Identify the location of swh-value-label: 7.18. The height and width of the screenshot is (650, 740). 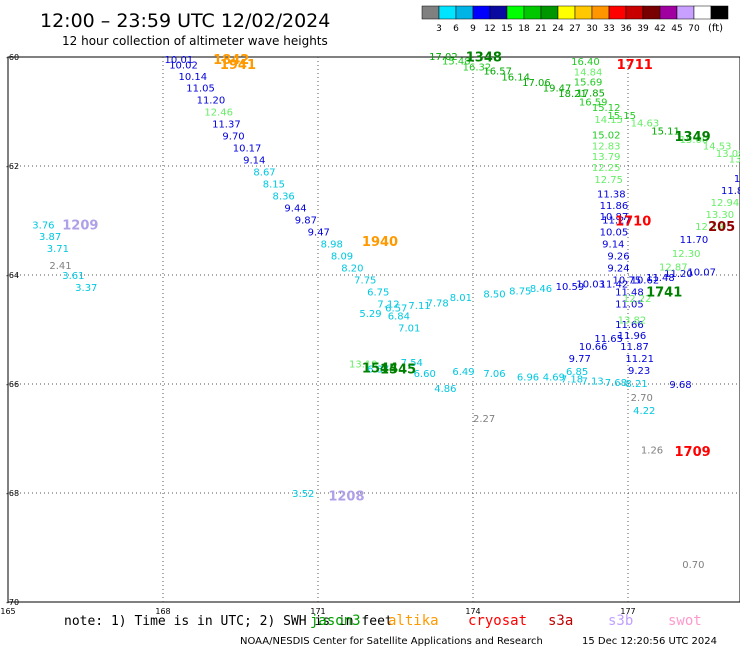
(572, 380).